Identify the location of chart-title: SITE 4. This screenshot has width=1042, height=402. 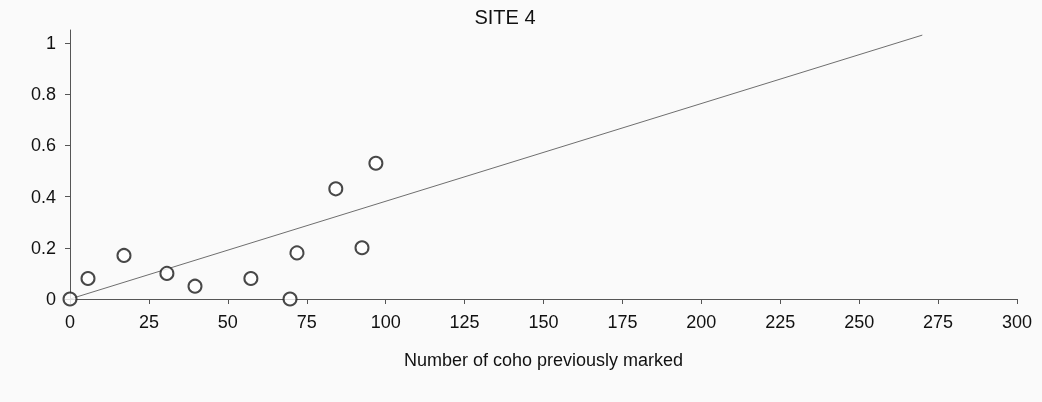
(505, 17).